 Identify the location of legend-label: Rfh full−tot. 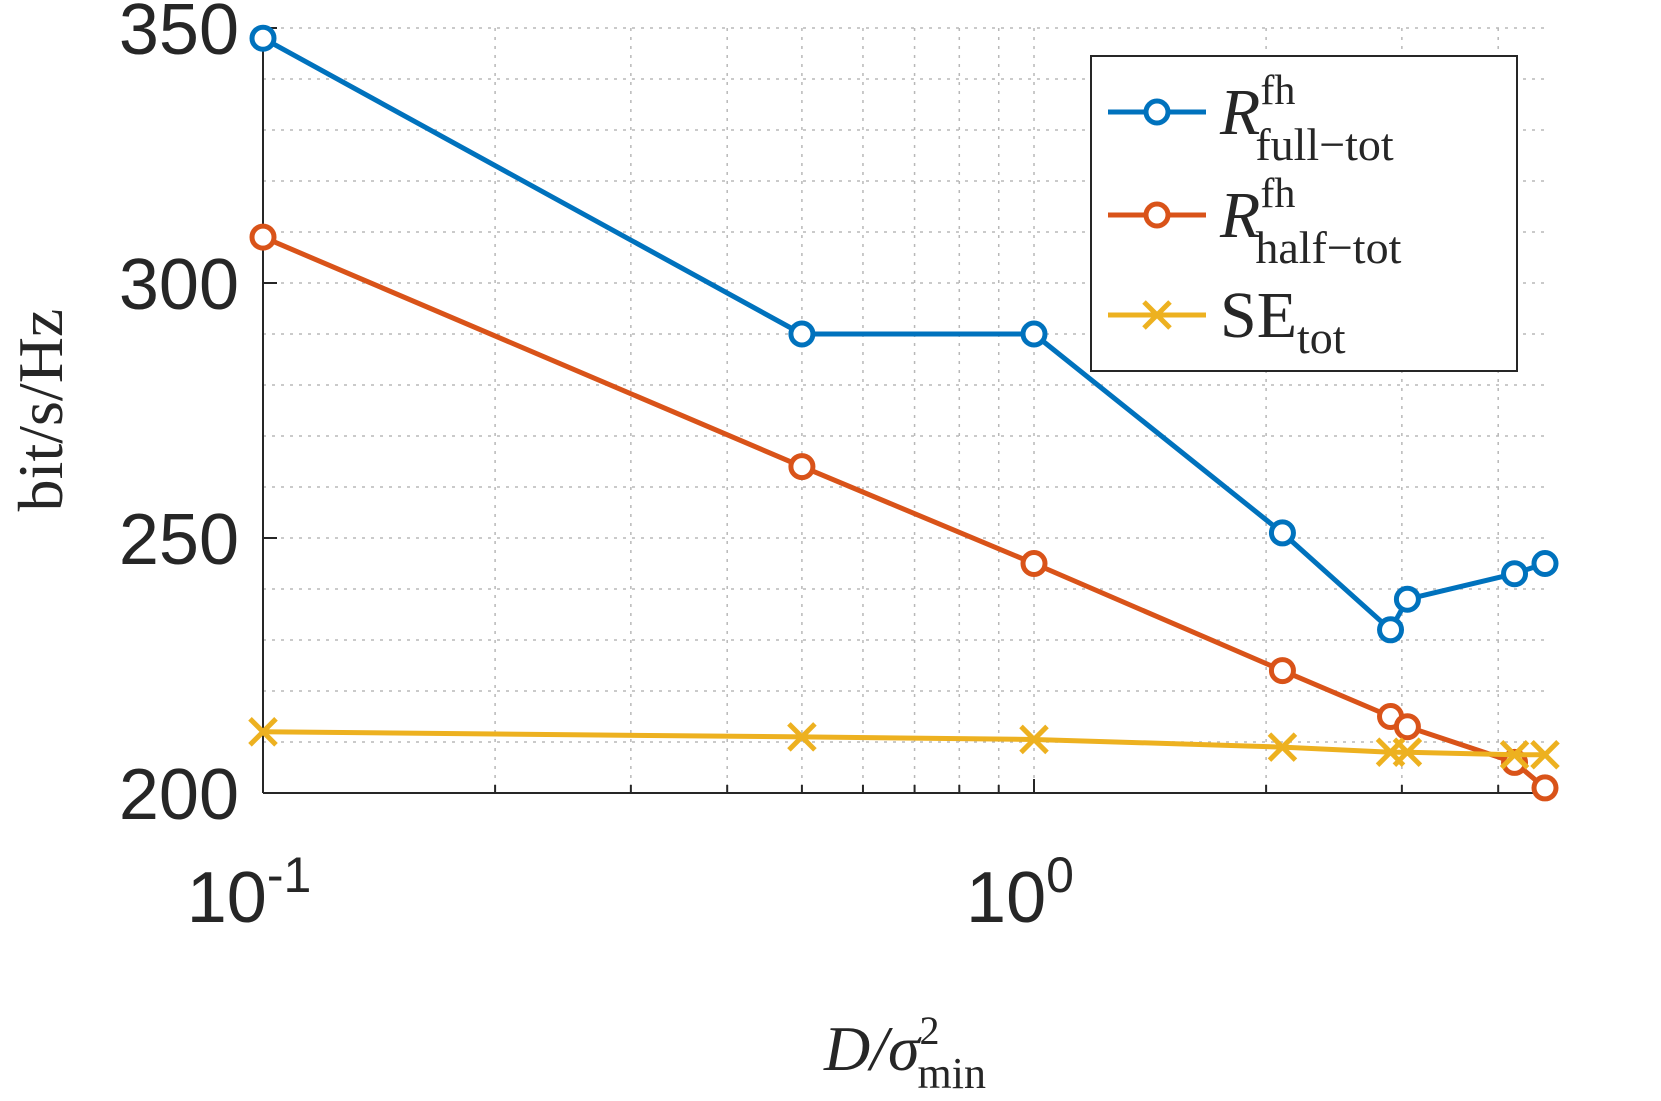
(1306, 119).